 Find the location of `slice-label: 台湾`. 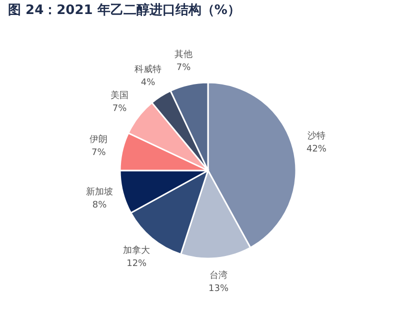

slice-label: 台湾 is located at coordinates (219, 276).